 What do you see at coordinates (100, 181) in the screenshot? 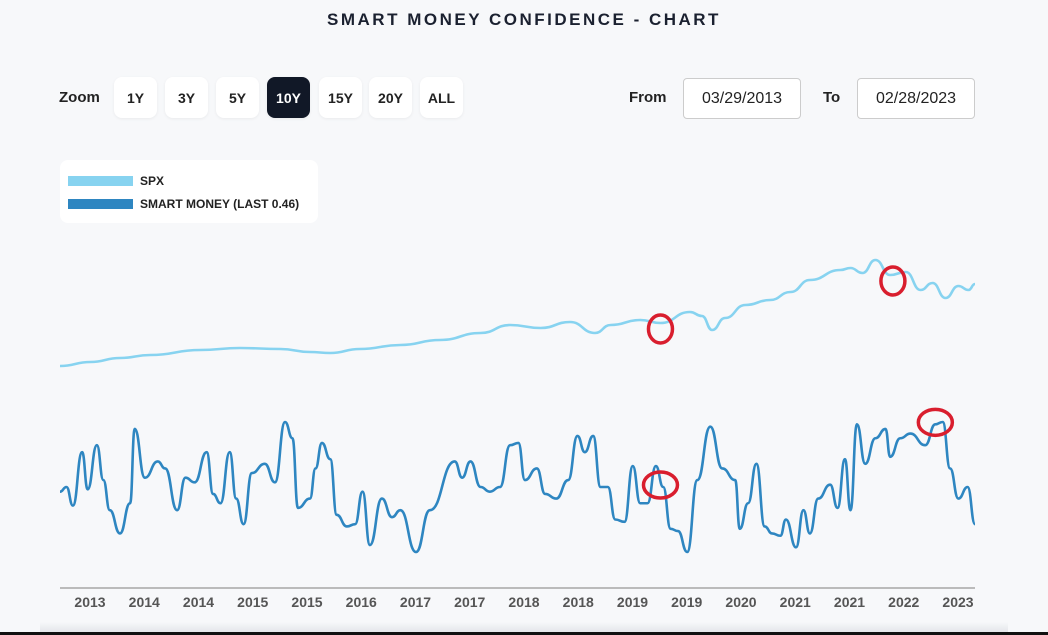
I see `legend-swatch-spx` at bounding box center [100, 181].